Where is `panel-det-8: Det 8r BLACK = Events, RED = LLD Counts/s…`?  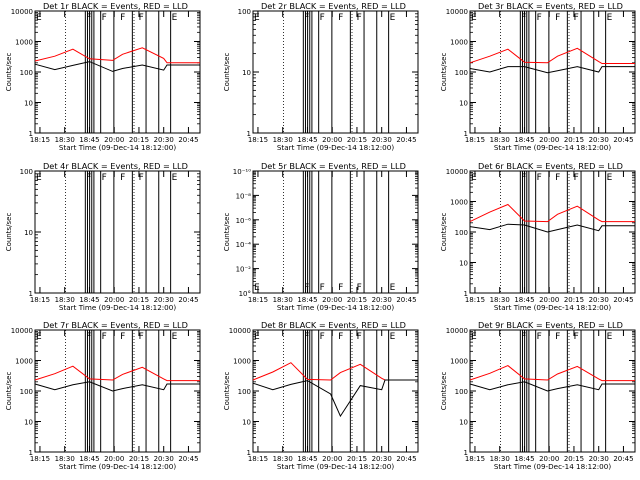 panel-det-8: Det 8r BLACK = Events, RED = LLD Counts/s… is located at coordinates (321, 395).